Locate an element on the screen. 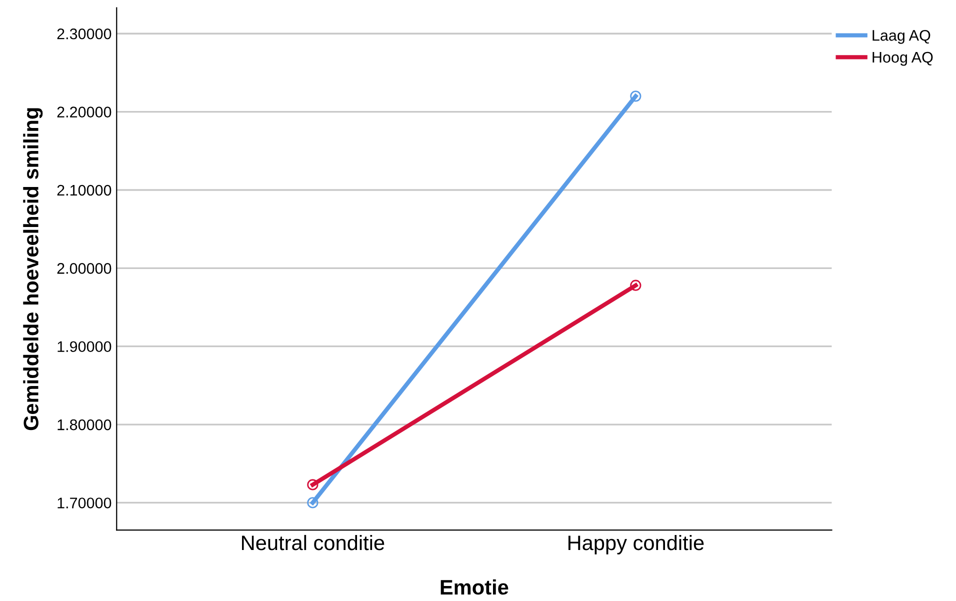  y-tick-label: 1.70000 is located at coordinates (85, 503).